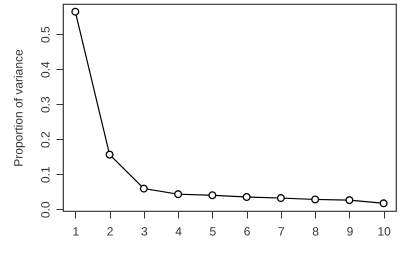 The image size is (400, 266). I want to click on y-axis-title: Proportion of variance, so click(19, 107).